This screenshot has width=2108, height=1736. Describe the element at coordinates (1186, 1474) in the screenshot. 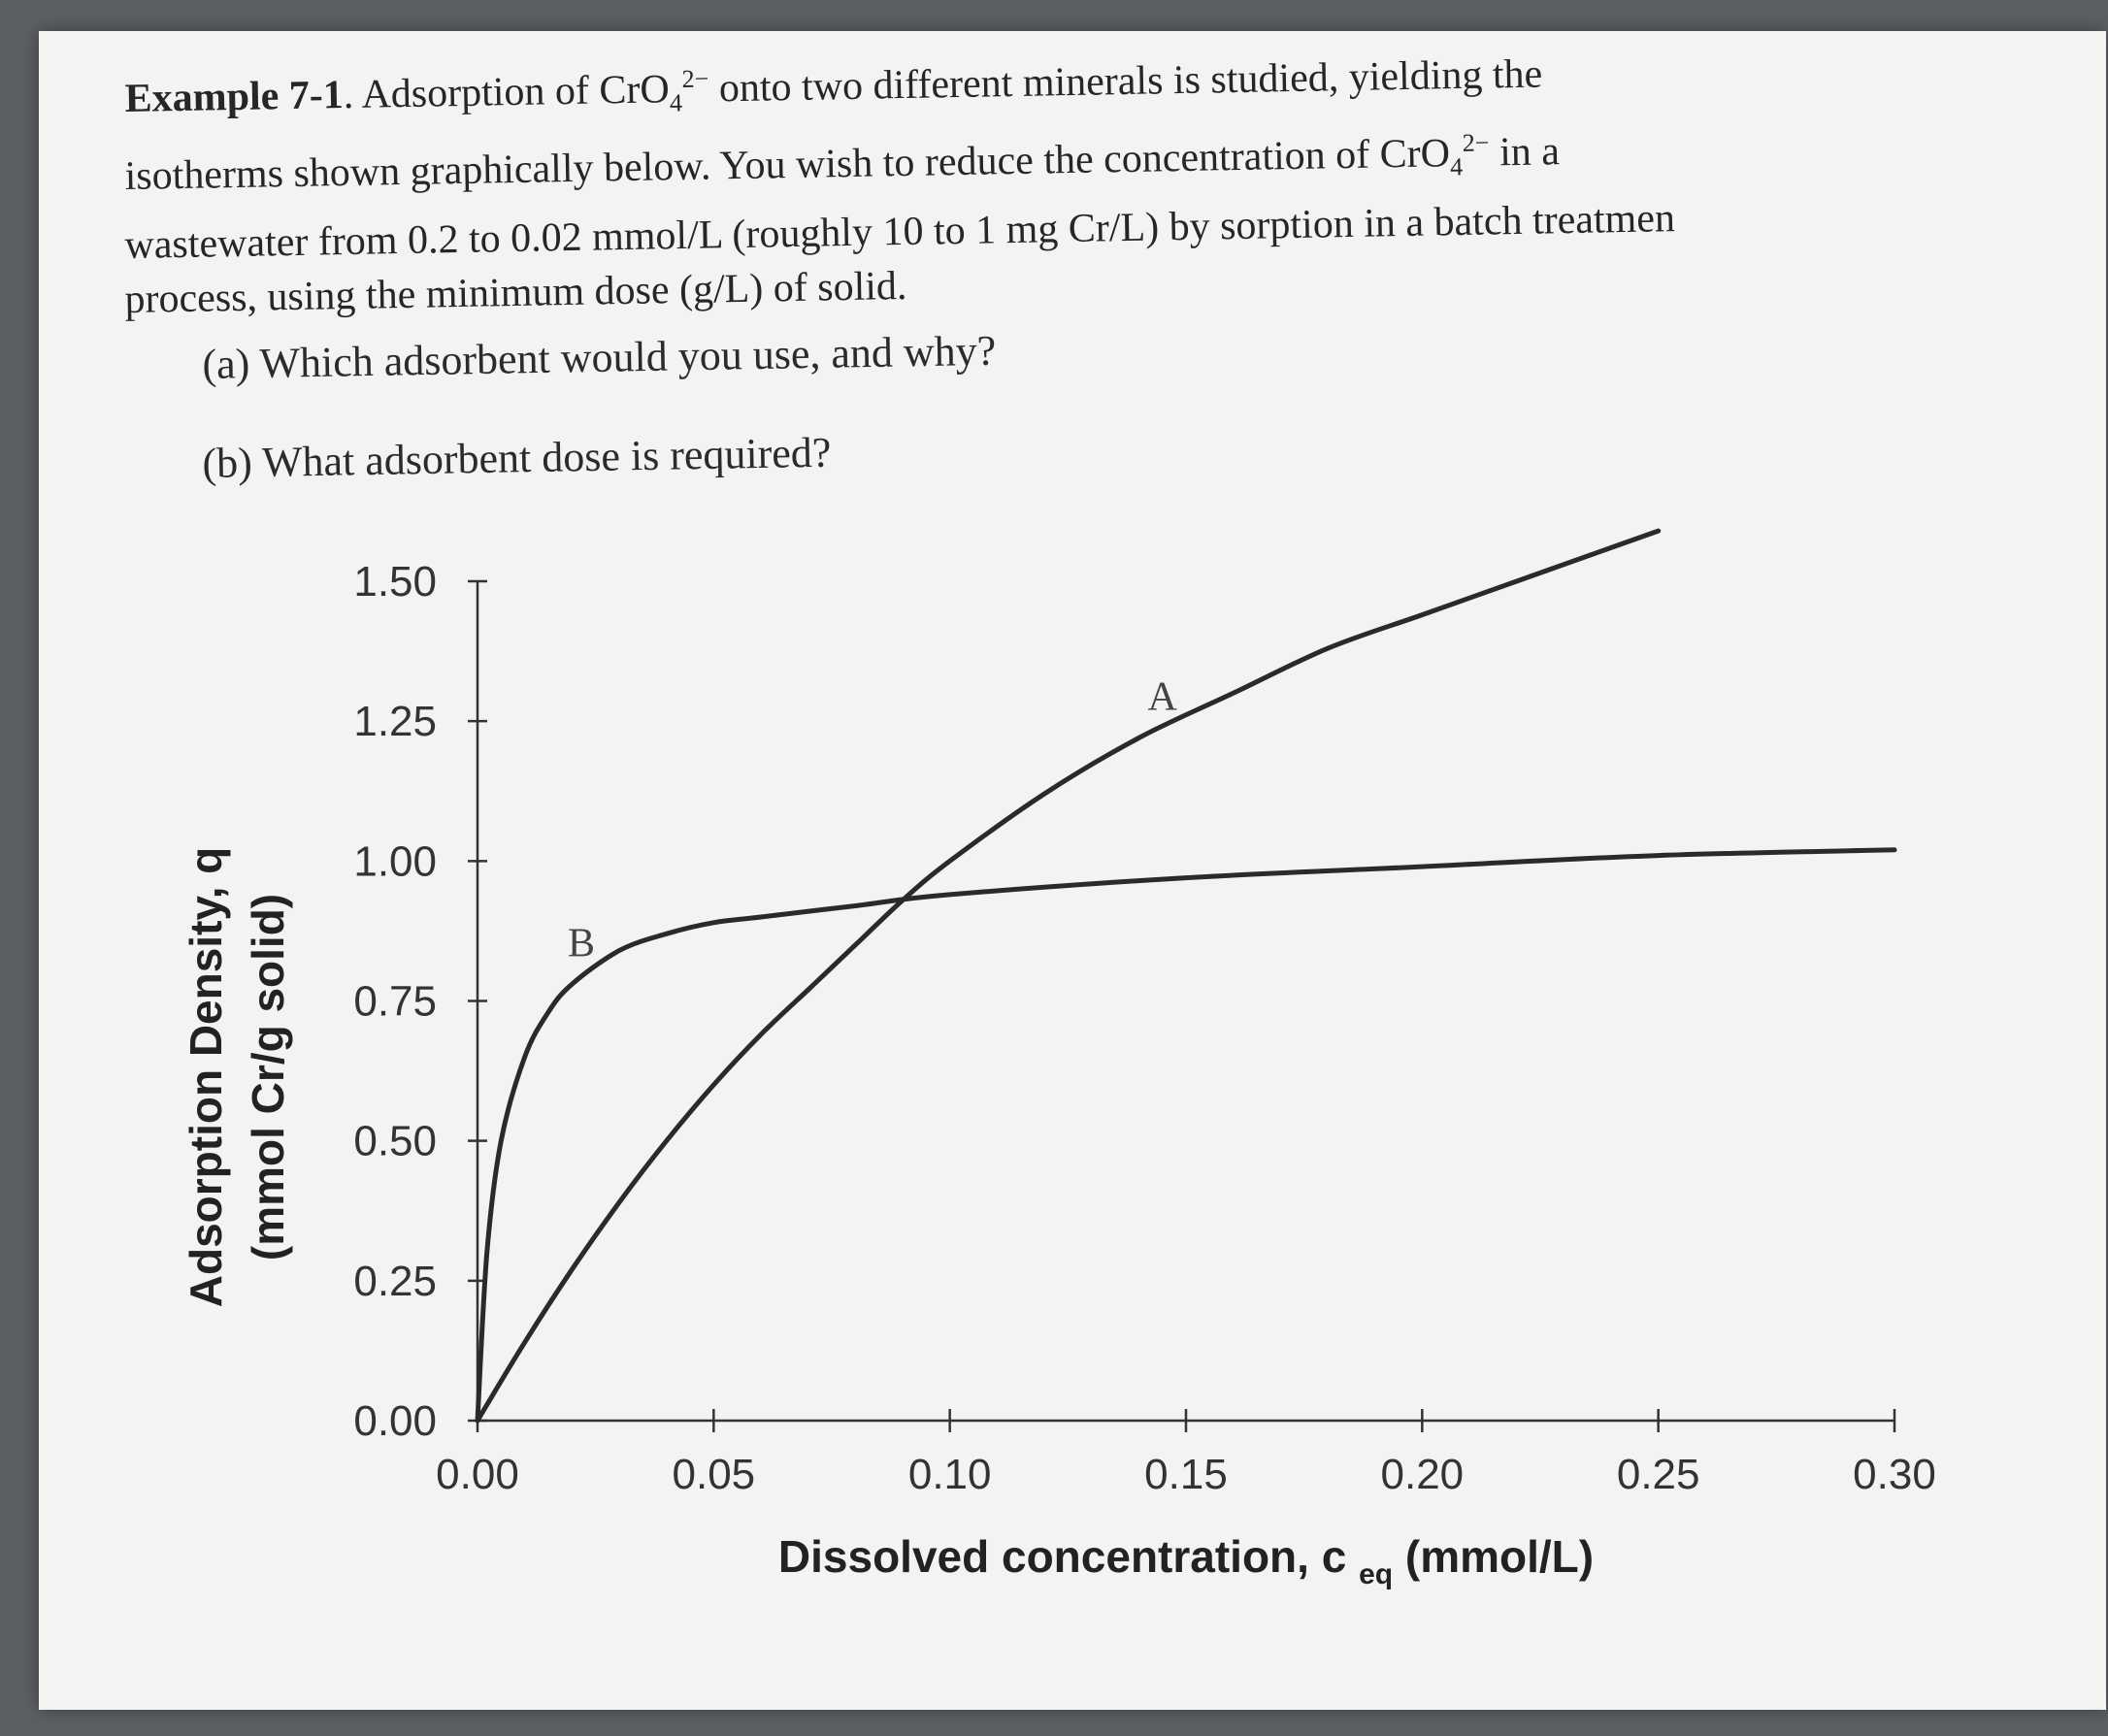

I see `x-tick-label: 0.15` at that location.